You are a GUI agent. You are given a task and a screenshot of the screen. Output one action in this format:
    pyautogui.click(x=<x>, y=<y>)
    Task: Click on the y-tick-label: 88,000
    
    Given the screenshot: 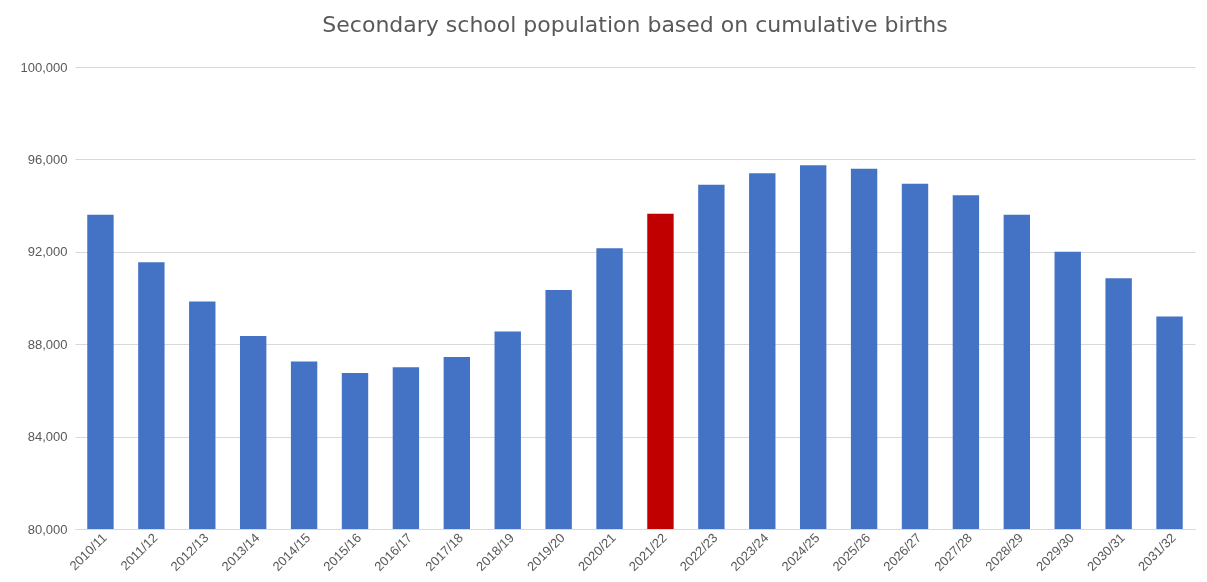 What is the action you would take?
    pyautogui.click(x=47, y=344)
    